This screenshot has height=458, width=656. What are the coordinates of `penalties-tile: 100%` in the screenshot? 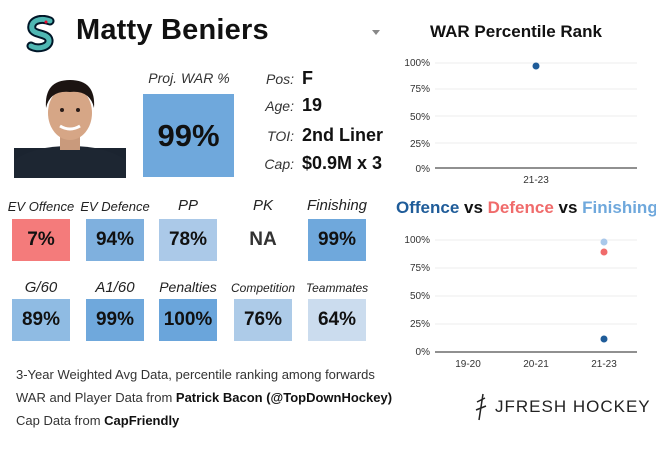 It's located at (188, 320).